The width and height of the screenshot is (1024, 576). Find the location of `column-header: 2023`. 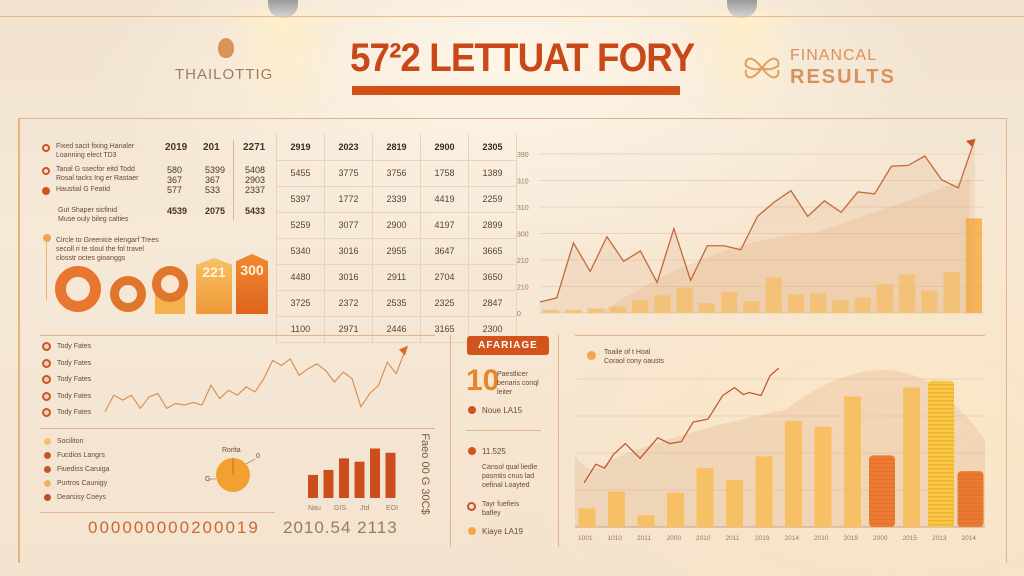

column-header: 2023 is located at coordinates (348, 147).